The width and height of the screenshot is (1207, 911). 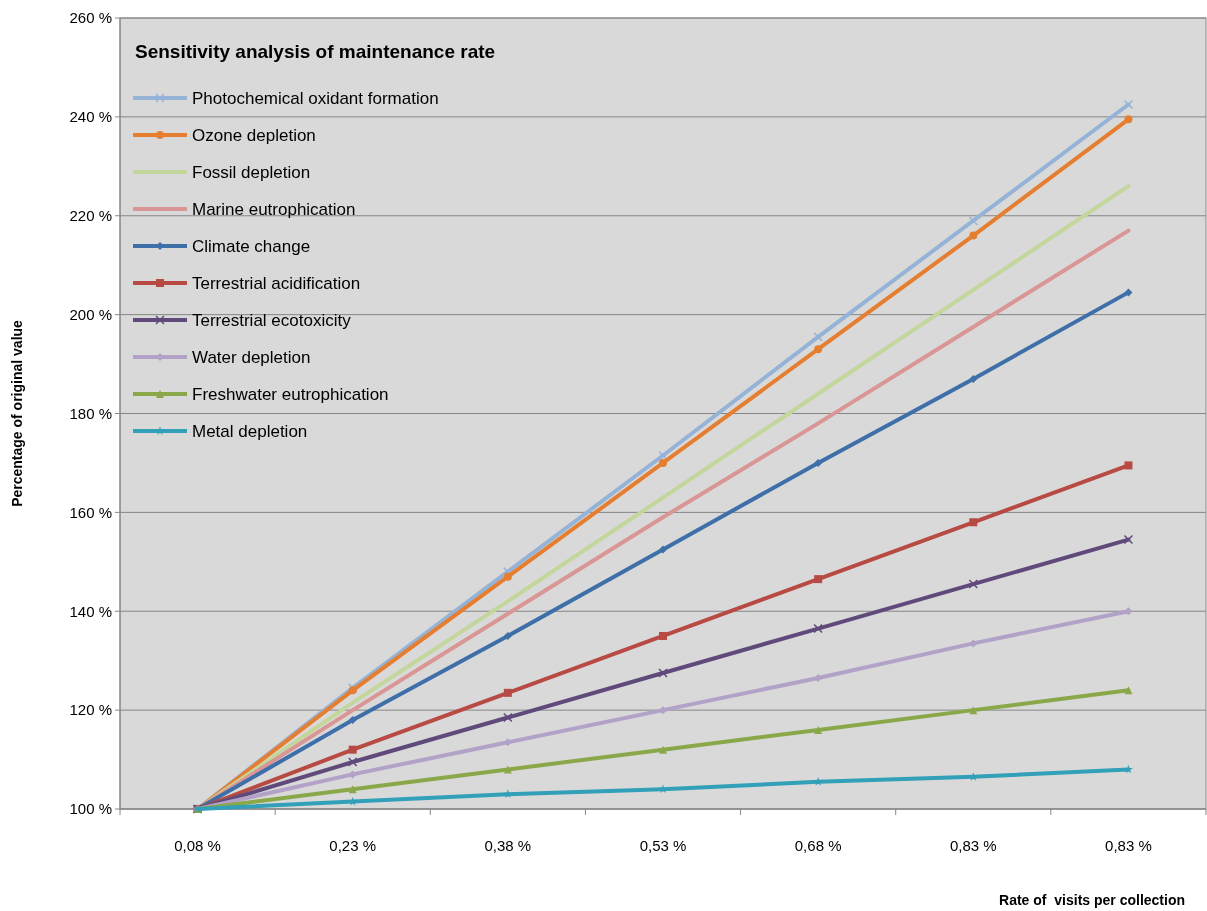 What do you see at coordinates (1092, 900) in the screenshot?
I see `x-axis-title: Rate of visits per collection` at bounding box center [1092, 900].